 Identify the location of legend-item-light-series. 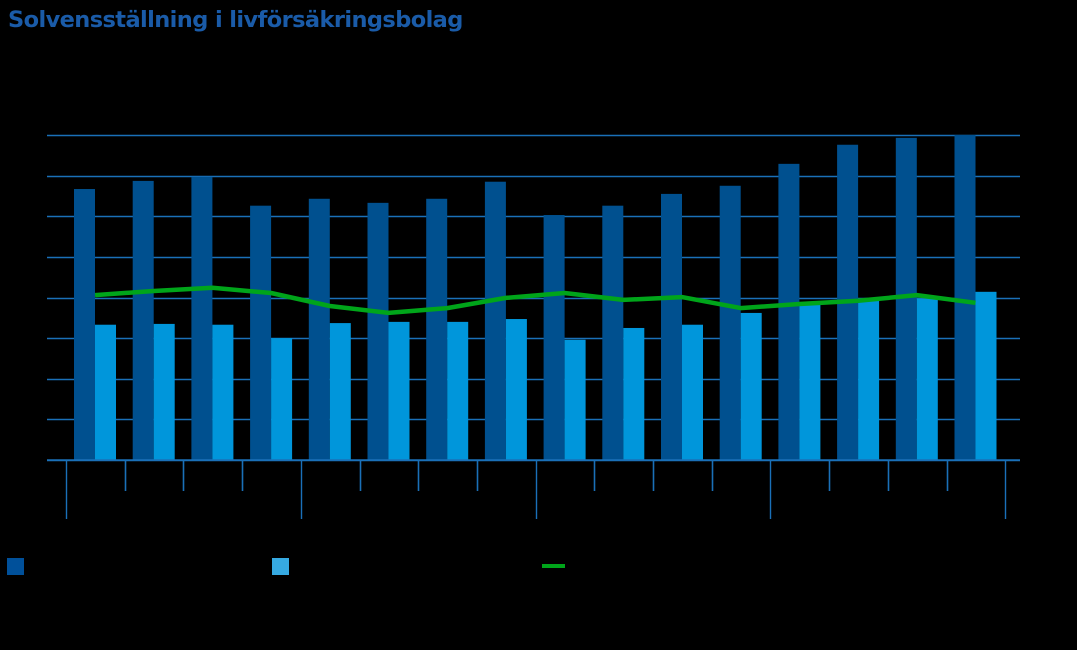
(284, 566).